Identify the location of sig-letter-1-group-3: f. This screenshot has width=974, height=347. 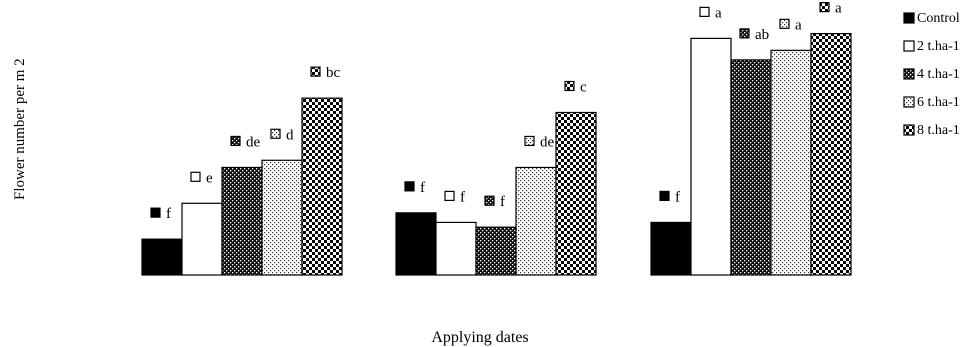
(677, 197).